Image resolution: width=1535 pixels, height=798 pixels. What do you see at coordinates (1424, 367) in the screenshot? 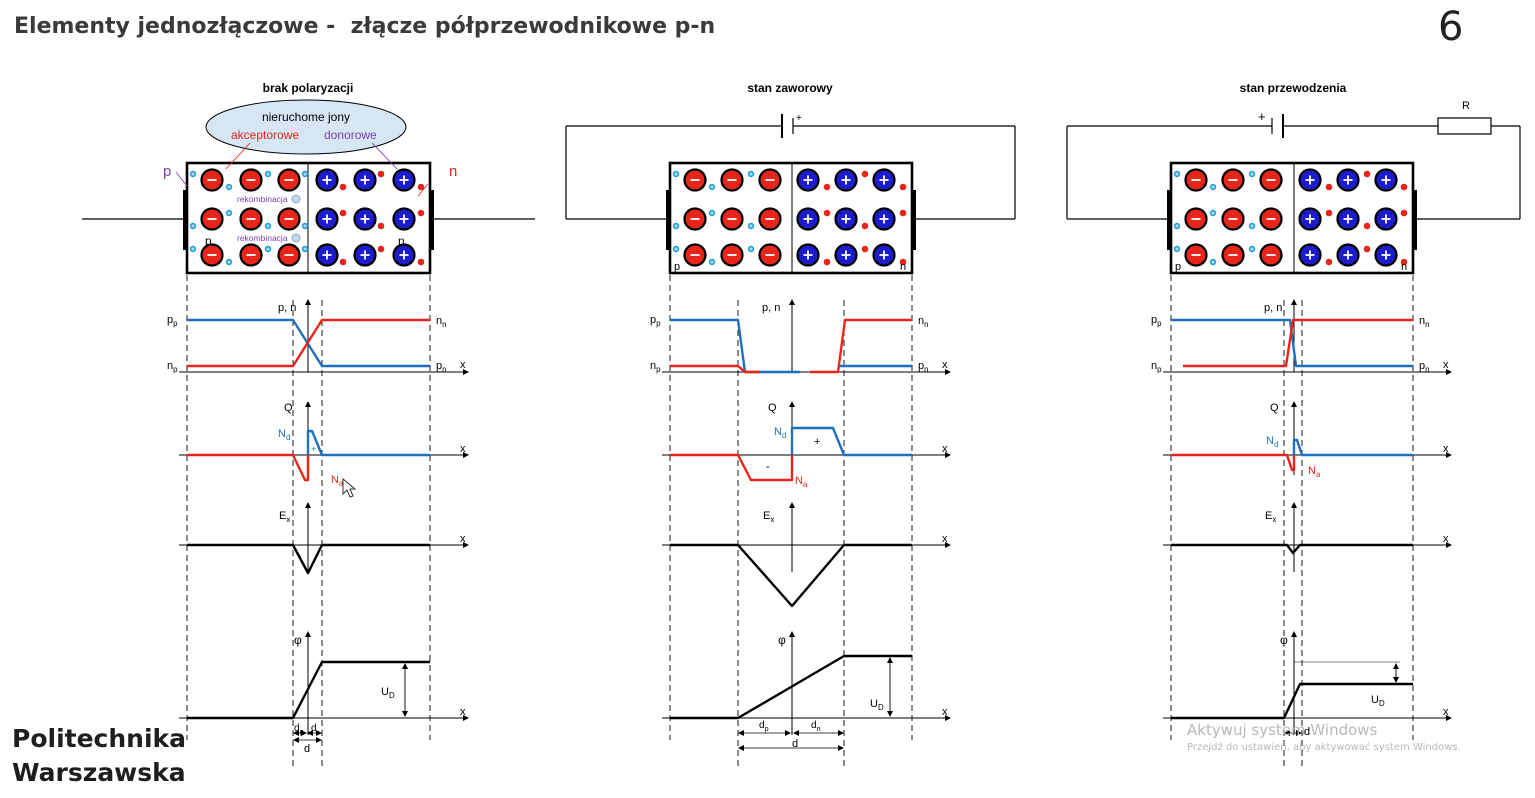
I see `pn-minor-label: pn` at bounding box center [1424, 367].